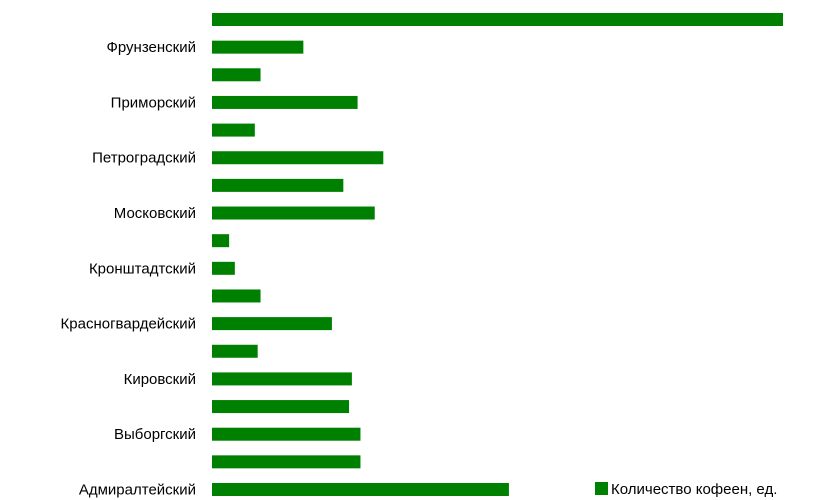  Describe the element at coordinates (601, 488) in the screenshot. I see `legend-swatch` at that location.